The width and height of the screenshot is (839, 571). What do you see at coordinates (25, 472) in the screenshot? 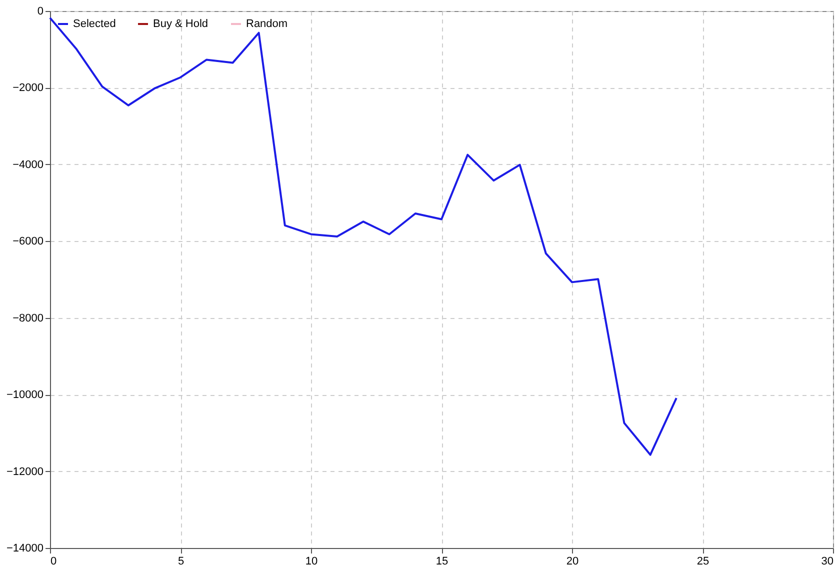
I see `y-tick-label: −12000` at bounding box center [25, 472].